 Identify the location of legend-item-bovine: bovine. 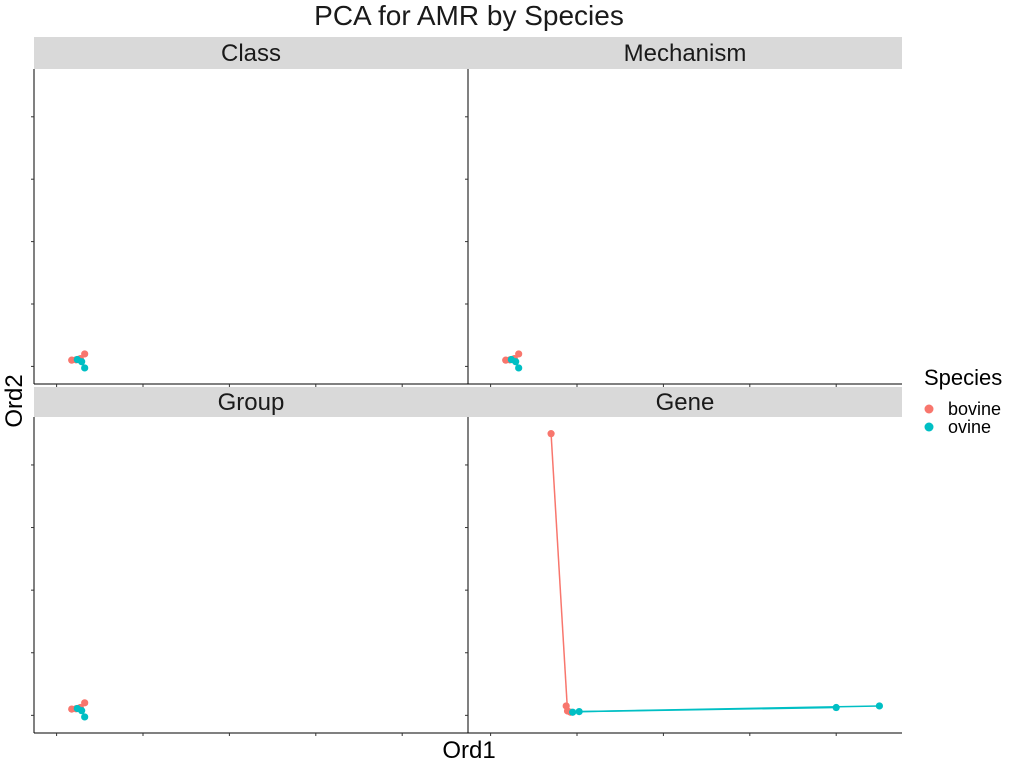
(962, 409).